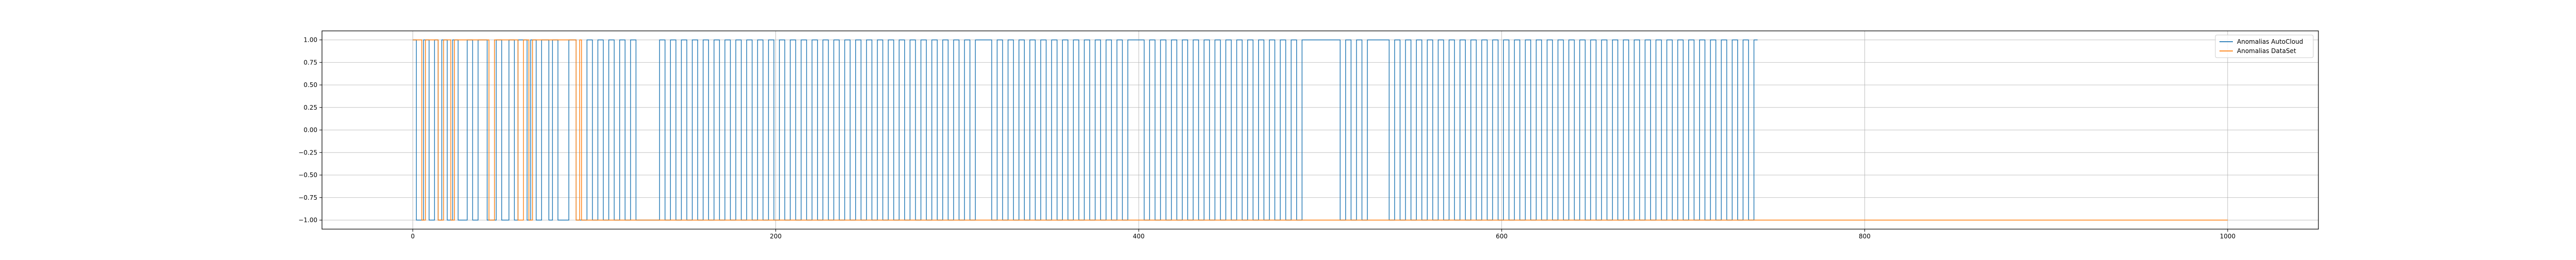 The width and height of the screenshot is (2576, 260). What do you see at coordinates (413, 236) in the screenshot?
I see `x-tick-label: 0` at bounding box center [413, 236].